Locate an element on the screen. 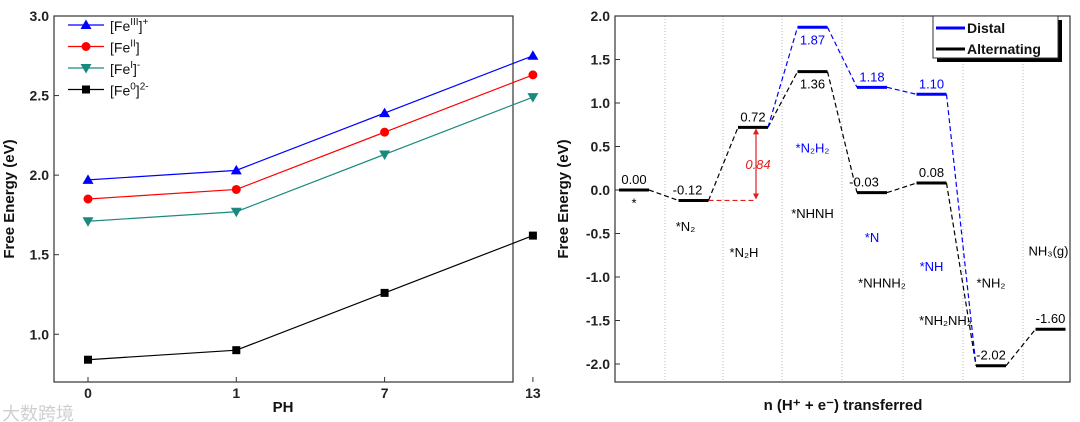 The width and height of the screenshot is (1080, 422). value-label: -1.60 is located at coordinates (1051, 318).